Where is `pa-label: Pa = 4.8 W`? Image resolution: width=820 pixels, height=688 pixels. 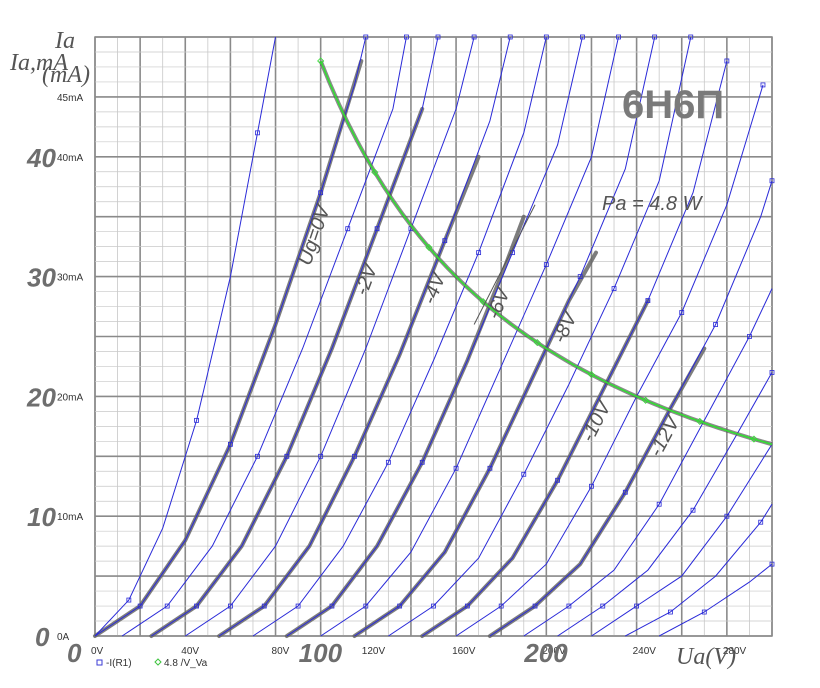
pa-label: Pa = 4.8 W is located at coordinates (653, 204).